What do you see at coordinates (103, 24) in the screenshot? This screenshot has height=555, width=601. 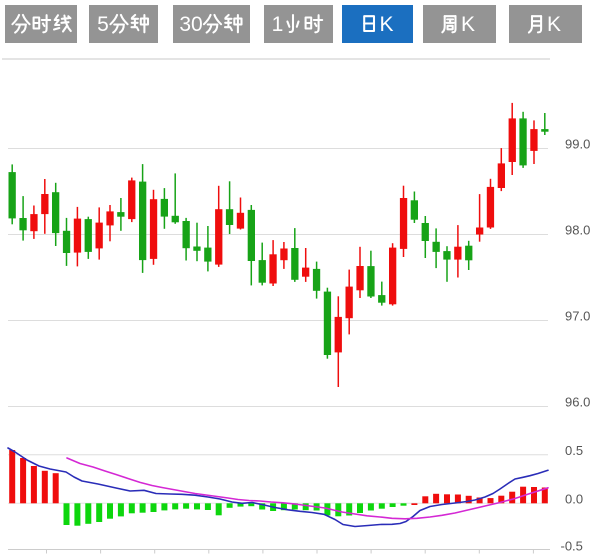 I see `svg-text: 5` at bounding box center [103, 24].